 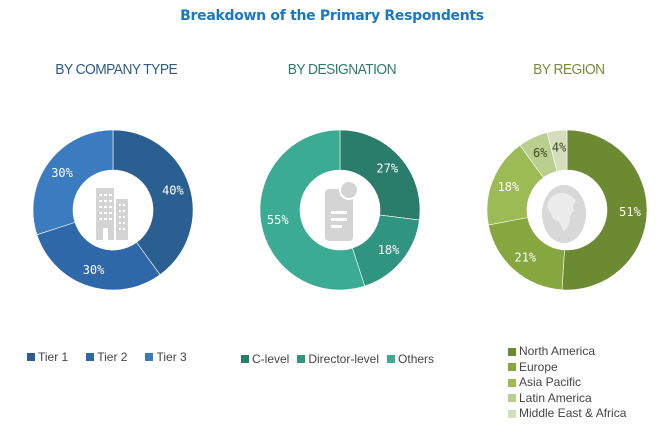 What do you see at coordinates (604, 210) in the screenshot?
I see `donut-slice-north-america` at bounding box center [604, 210].